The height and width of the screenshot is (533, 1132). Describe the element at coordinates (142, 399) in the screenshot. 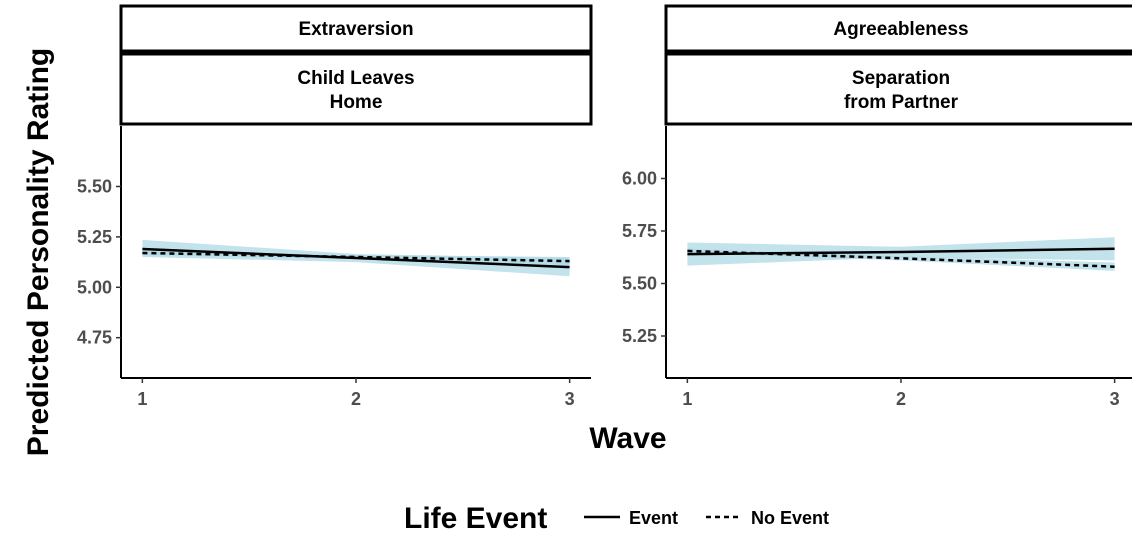

I see `x-tick-label-1-0: 1` at that location.